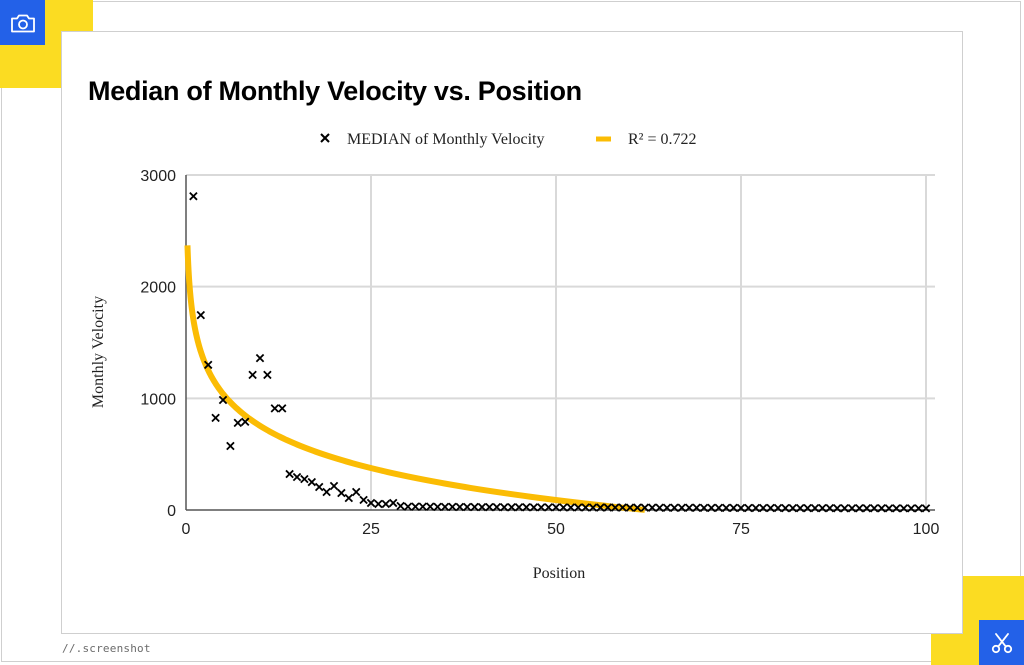 Image resolution: width=1024 pixels, height=665 pixels. What do you see at coordinates (22, 22) in the screenshot?
I see `camera-button` at bounding box center [22, 22].